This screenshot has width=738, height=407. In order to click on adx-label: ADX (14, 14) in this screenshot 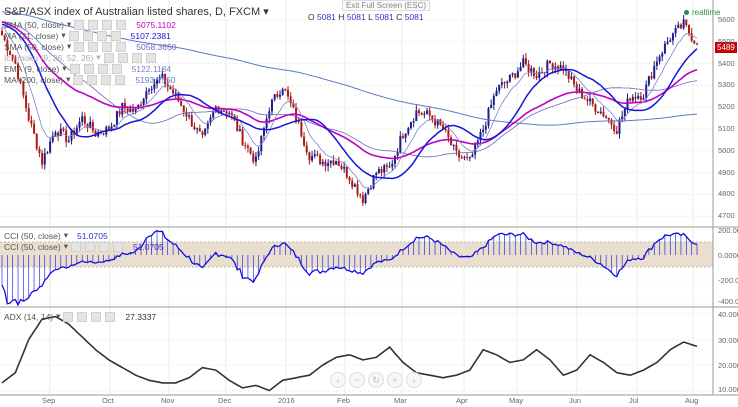, I will do `click(29, 316)`.